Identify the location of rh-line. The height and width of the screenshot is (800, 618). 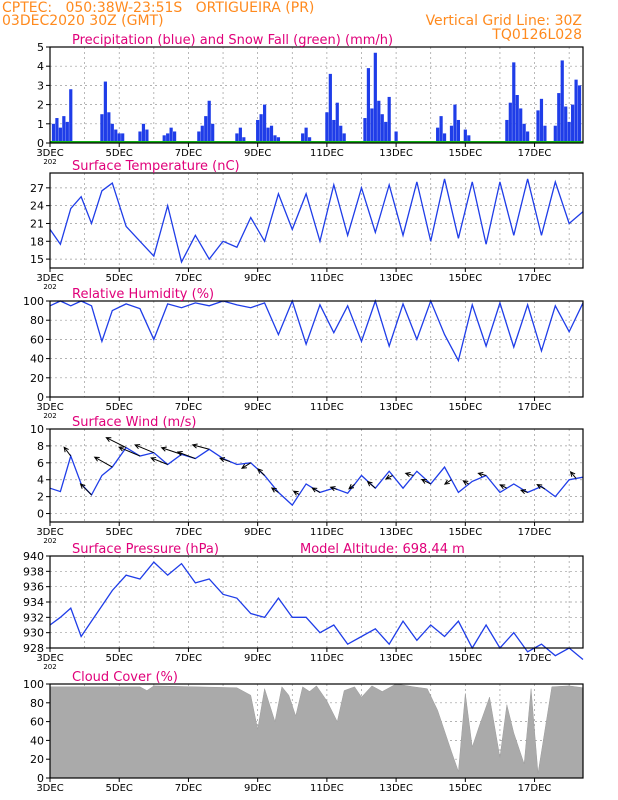
(316, 330).